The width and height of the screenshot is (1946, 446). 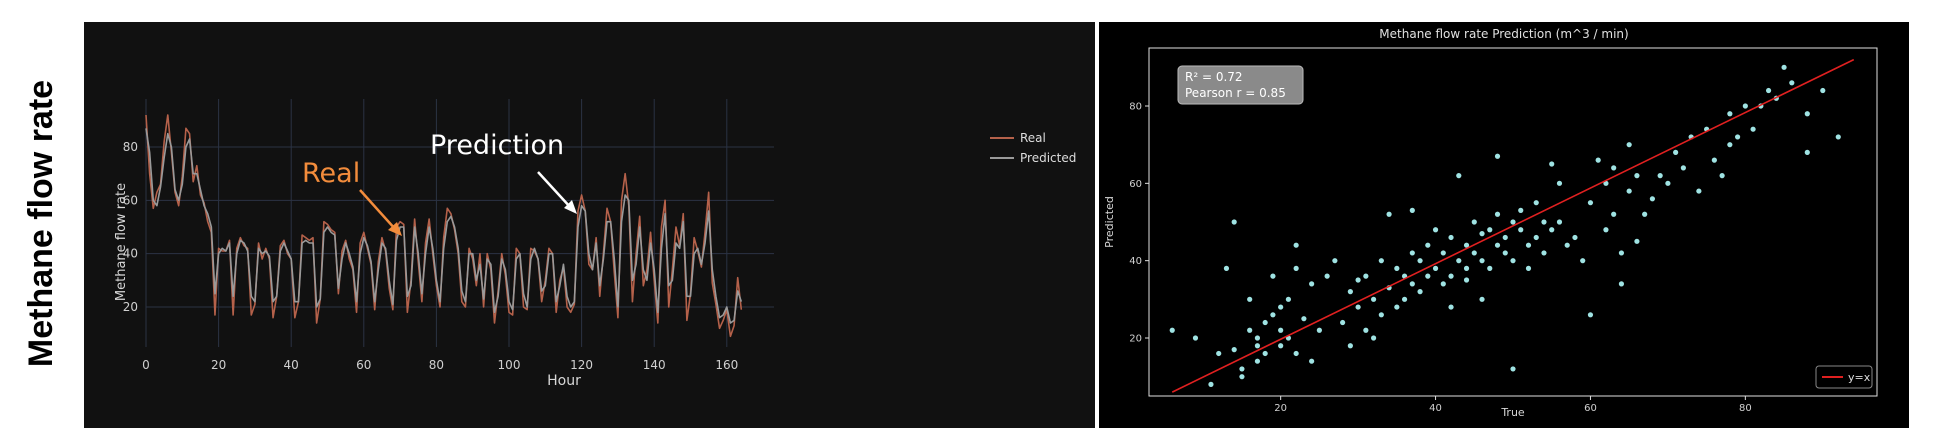 I want to click on annotation-real-arrowhead, so click(x=395, y=229).